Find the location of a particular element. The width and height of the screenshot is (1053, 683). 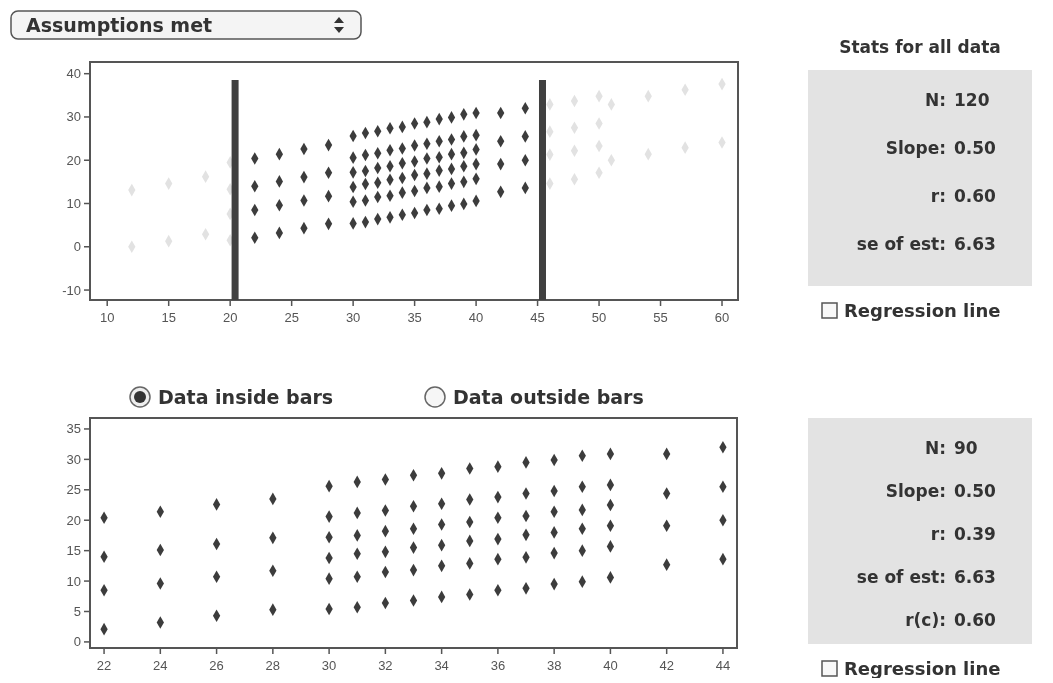

y-tick-label: 25 is located at coordinates (73, 490).